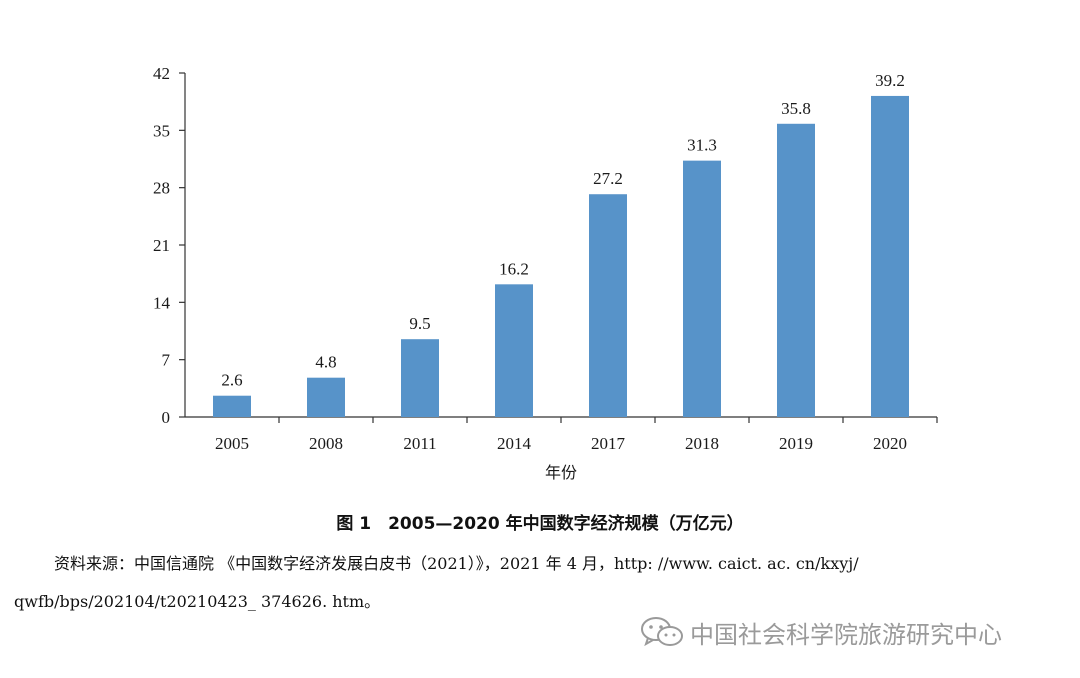 The image size is (1080, 678). Describe the element at coordinates (197, 601) in the screenshot. I see `source-line-2: qwfb/bps/202104/t20210423_ 374626. htm。` at that location.